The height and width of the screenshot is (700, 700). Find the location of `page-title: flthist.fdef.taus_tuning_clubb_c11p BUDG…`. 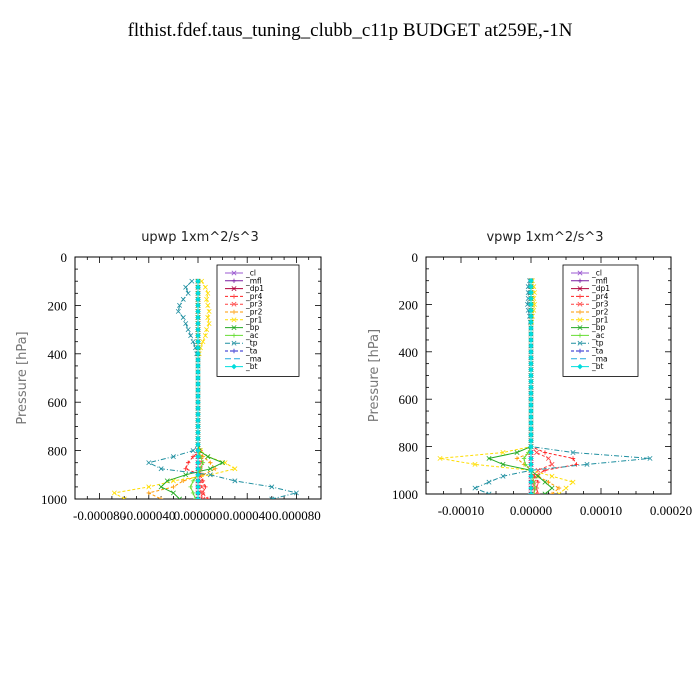

page-title: flthist.fdef.taus_tuning_clubb_c11p BUDG… is located at coordinates (350, 30).